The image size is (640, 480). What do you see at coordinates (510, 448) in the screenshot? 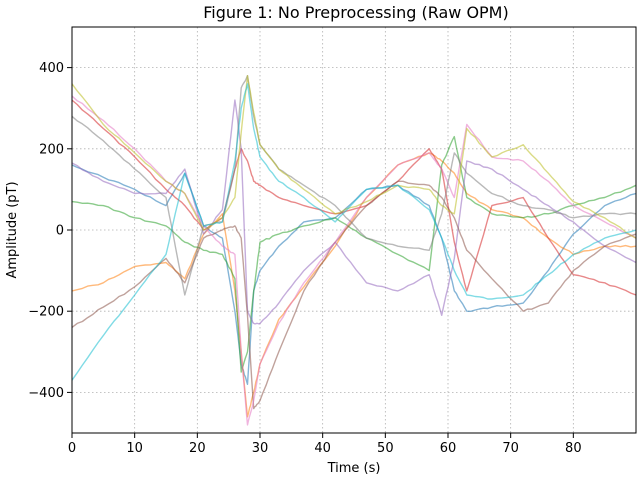
I see `x-tick-label: 70` at bounding box center [510, 448].